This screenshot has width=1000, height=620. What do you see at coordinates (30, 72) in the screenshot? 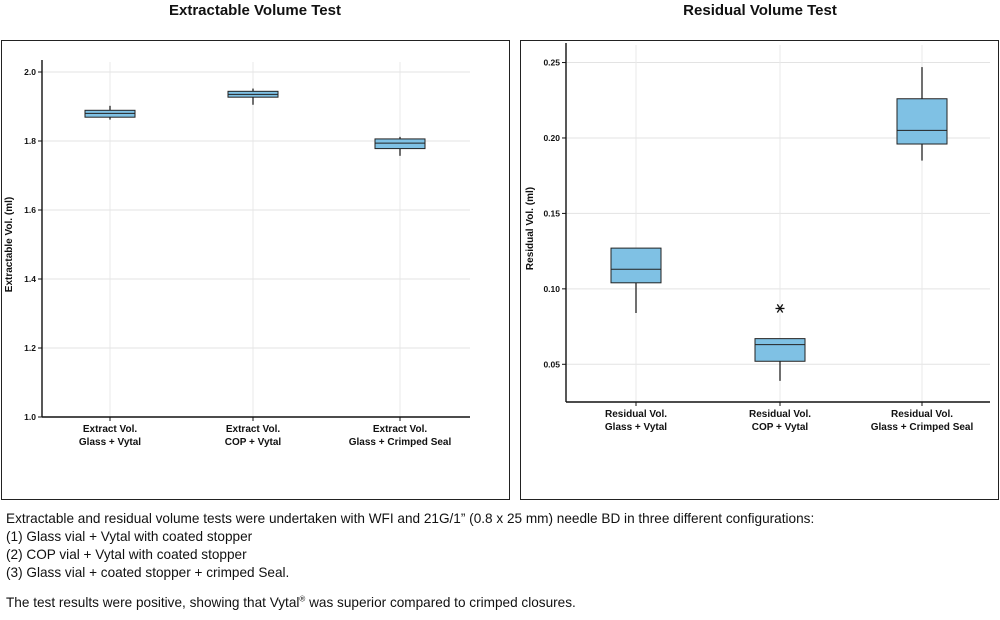
I see `extractable-y-tick-label: 2.0` at bounding box center [30, 72].